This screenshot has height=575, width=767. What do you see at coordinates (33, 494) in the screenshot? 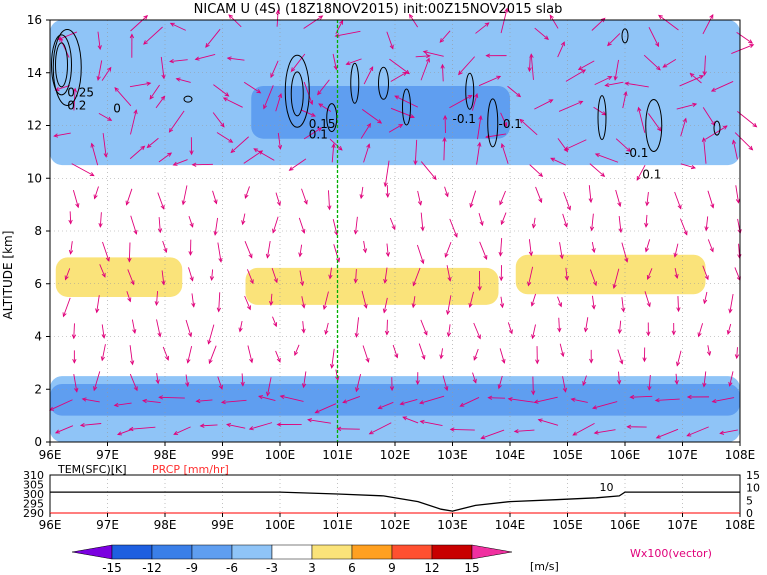
I see `sub-y-left-tick-label-2: 300` at bounding box center [33, 494].